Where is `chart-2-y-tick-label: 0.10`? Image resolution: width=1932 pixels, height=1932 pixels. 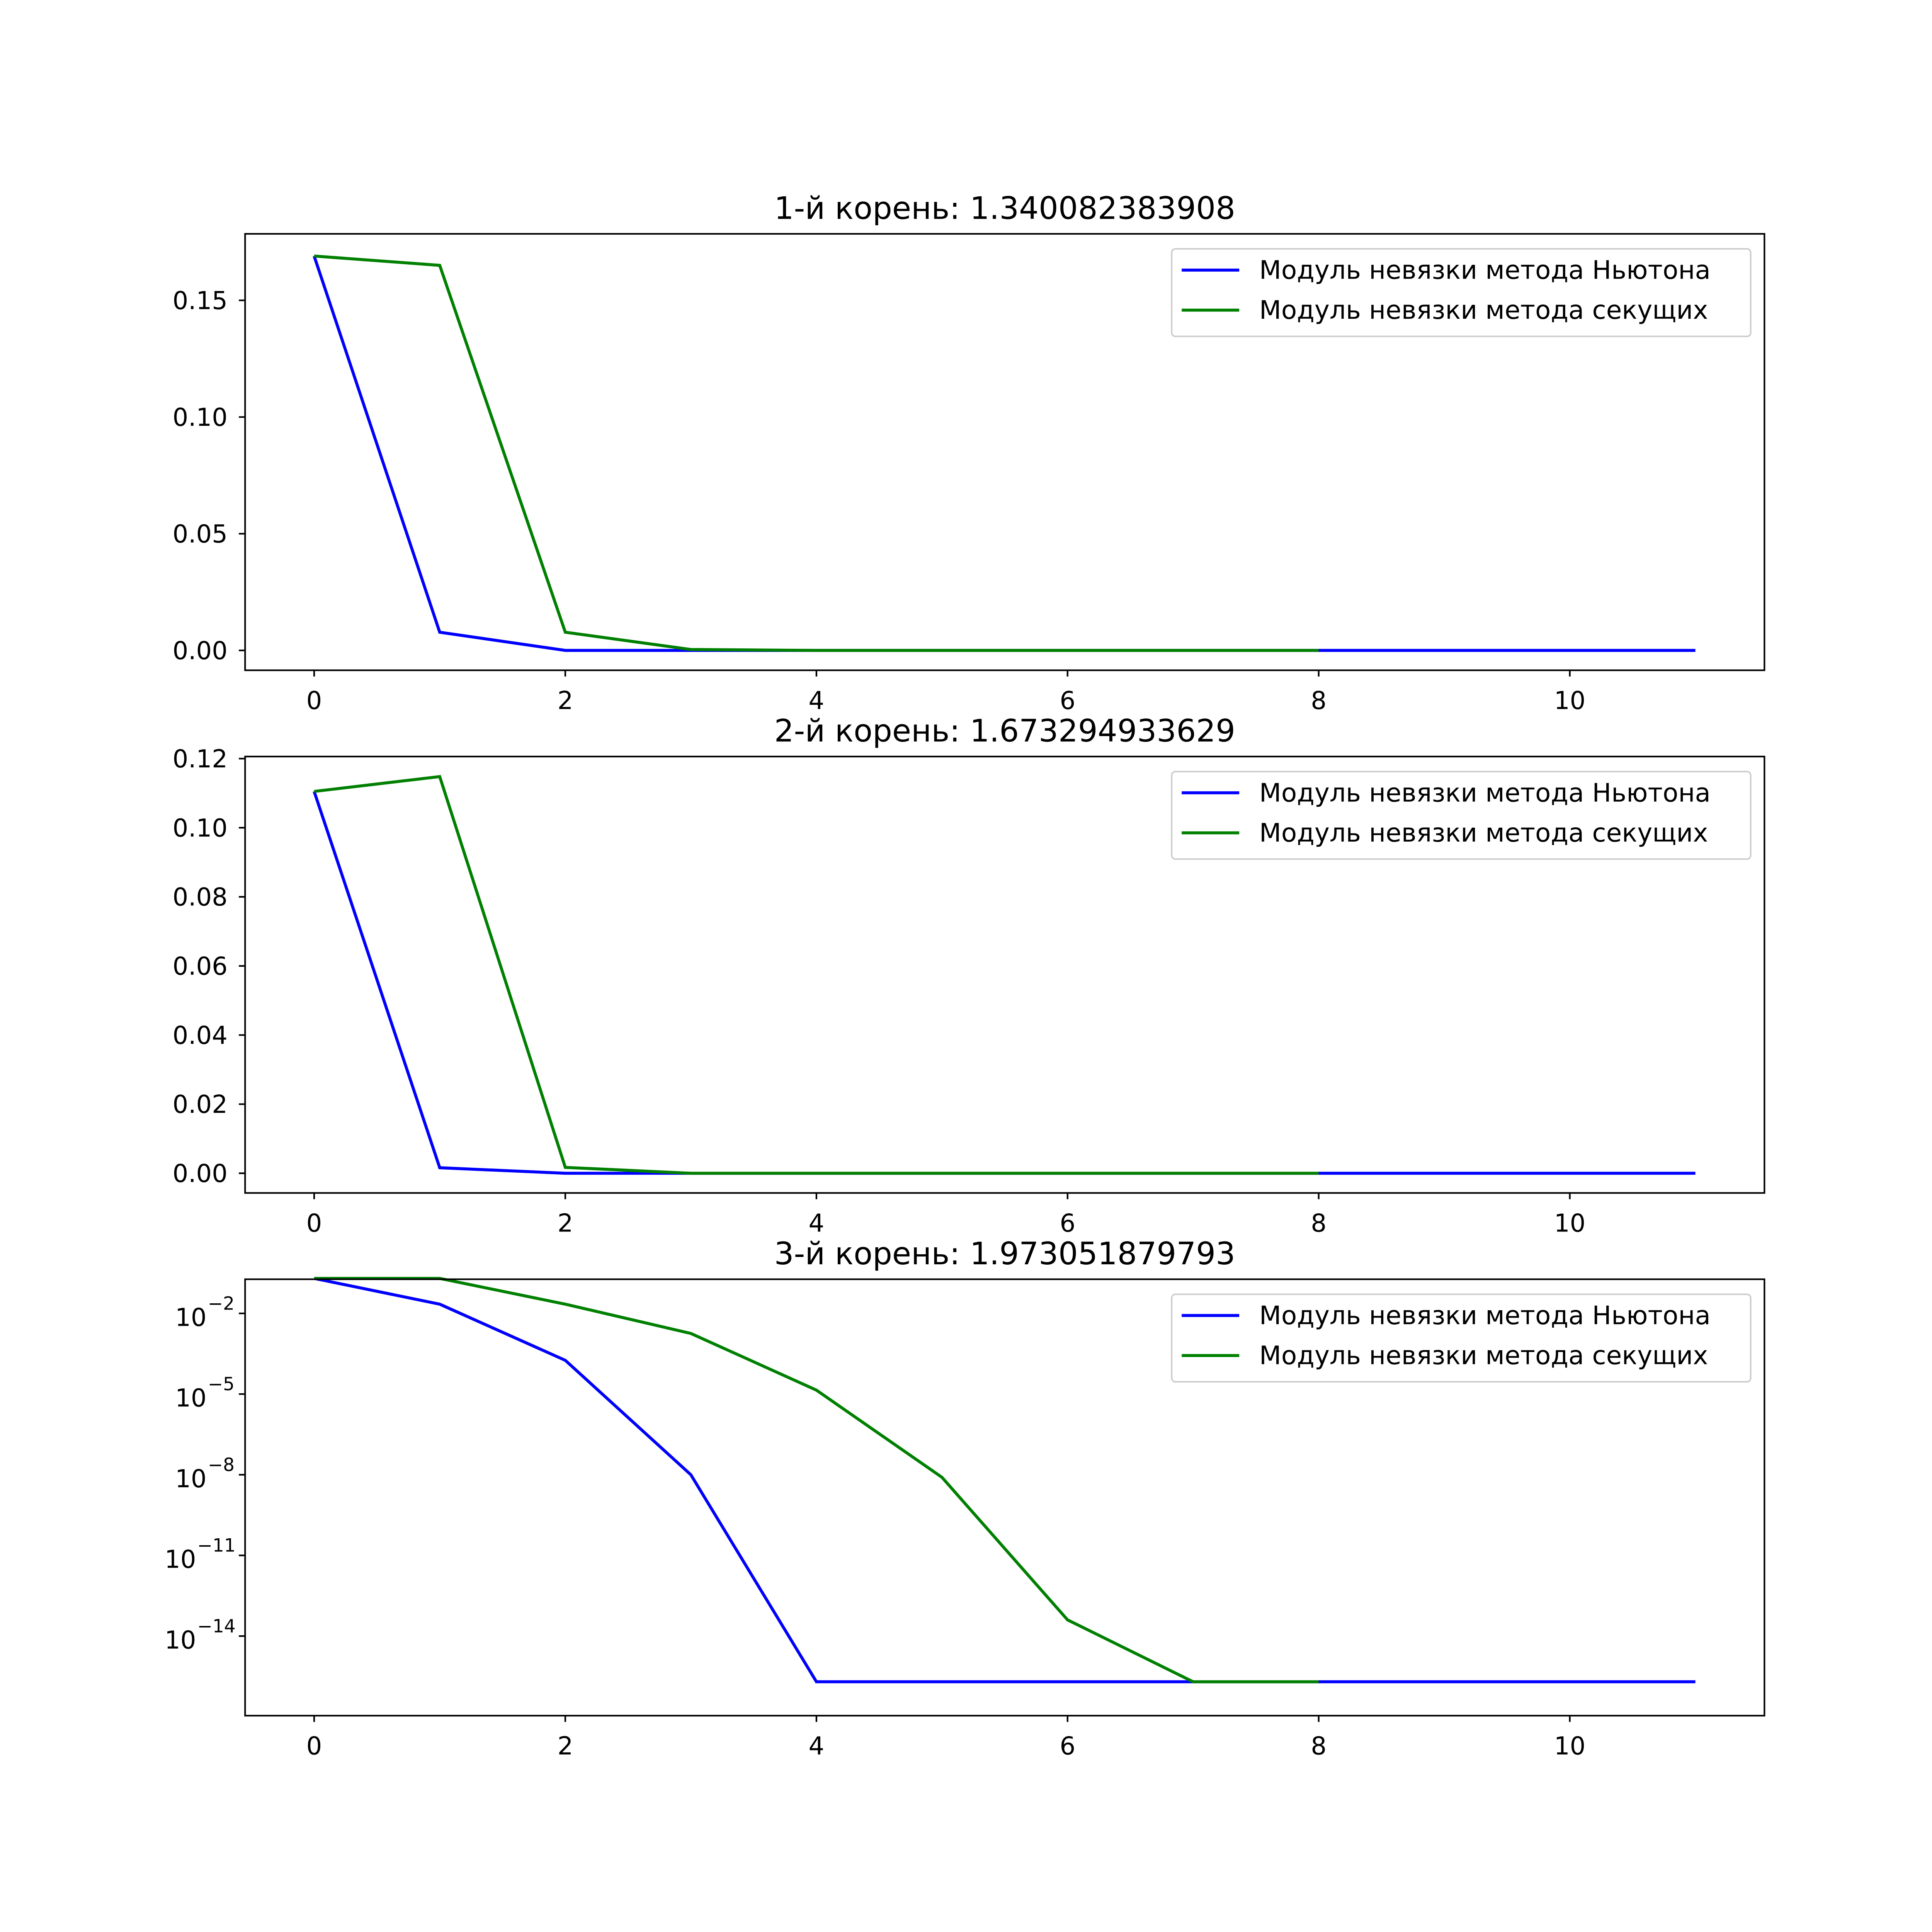 chart-2-y-tick-label: 0.10 is located at coordinates (200, 828).